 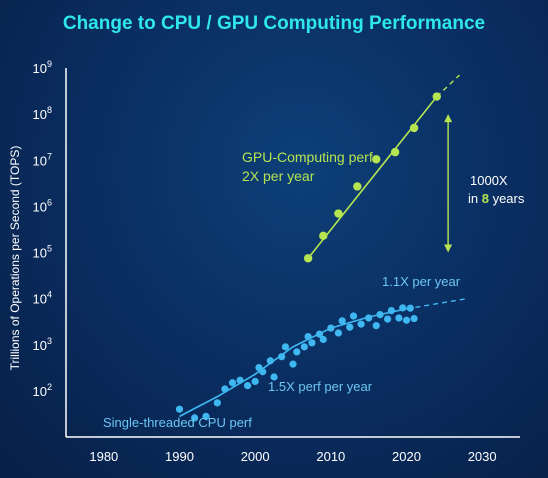 I want to click on y-tick-label: 10⁹, so click(x=42, y=67).